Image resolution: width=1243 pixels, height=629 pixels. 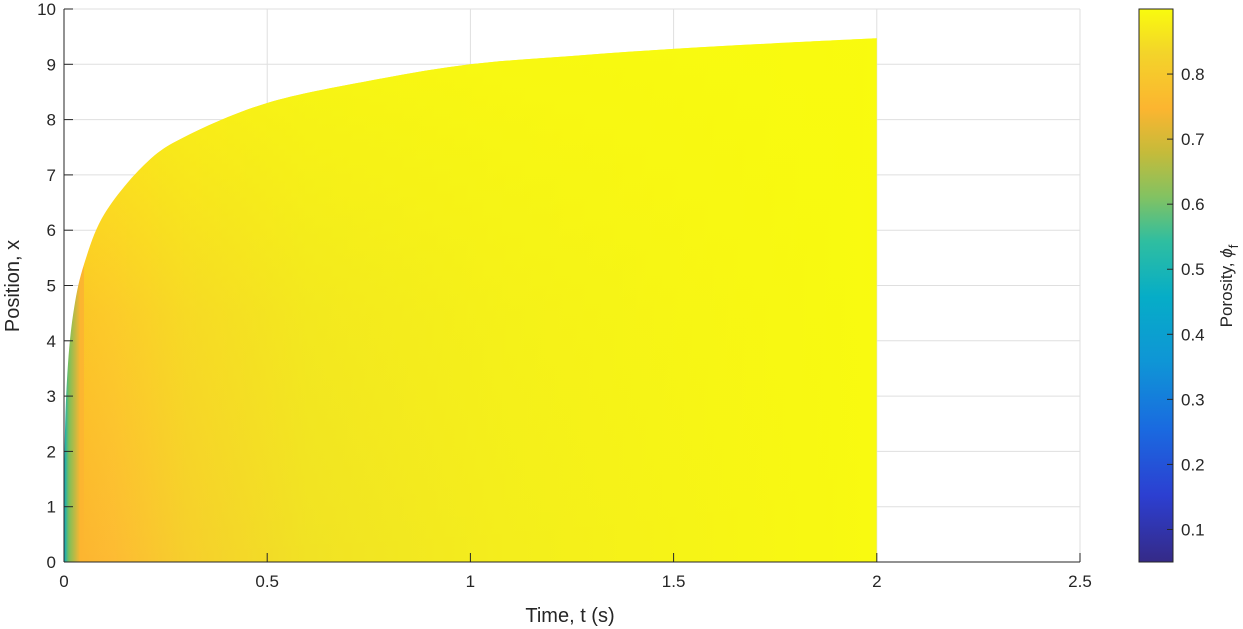 I want to click on colorbar-tick-label-3: 0.4, so click(x=1193, y=334).